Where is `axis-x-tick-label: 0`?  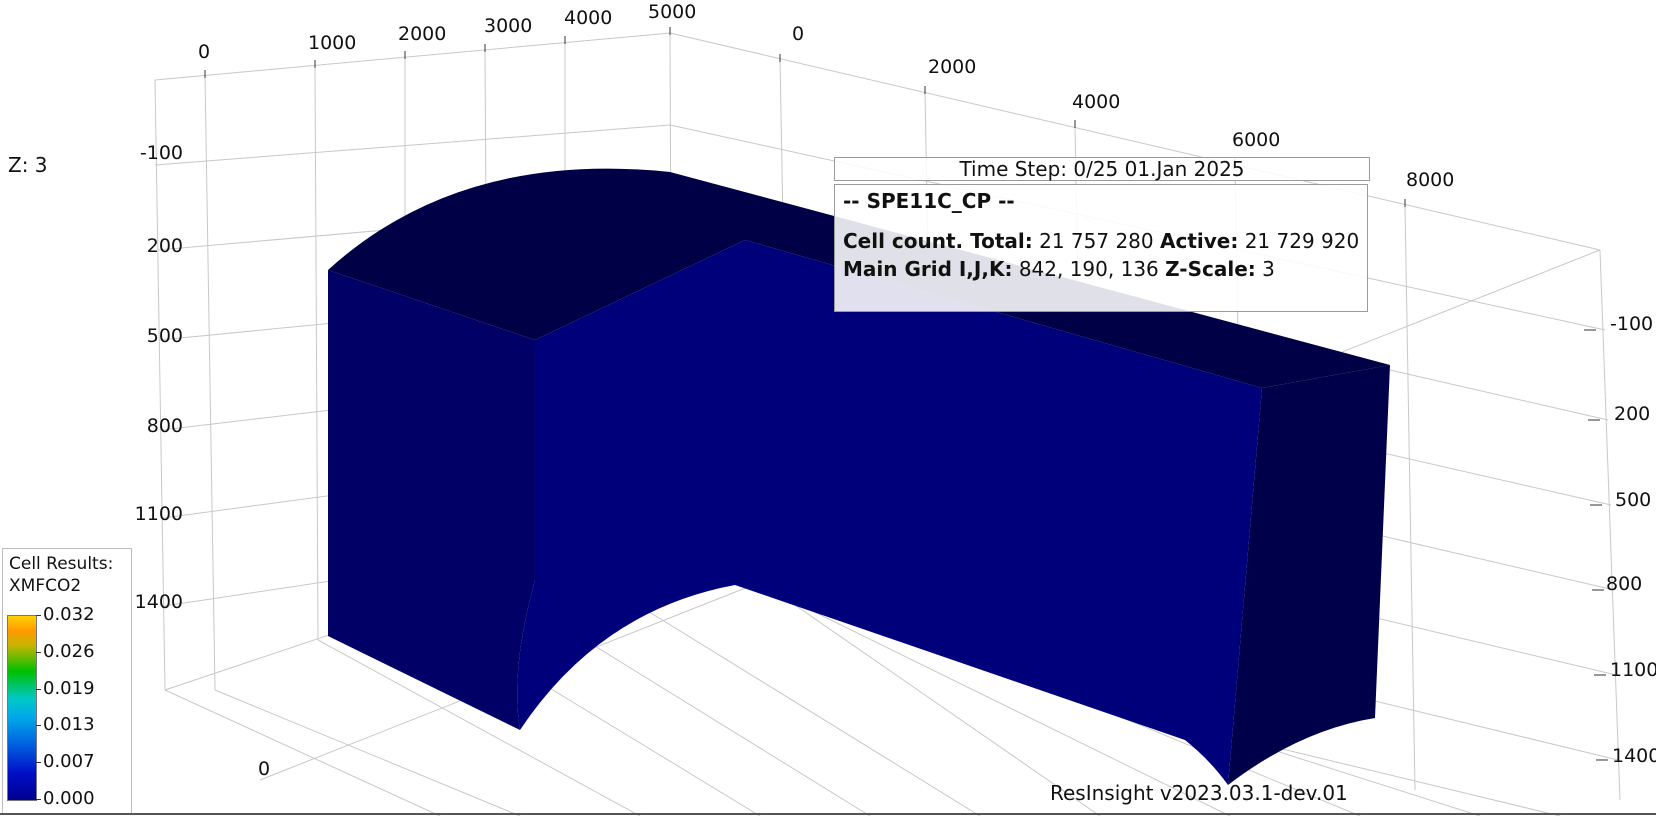
axis-x-tick-label: 0 is located at coordinates (204, 52).